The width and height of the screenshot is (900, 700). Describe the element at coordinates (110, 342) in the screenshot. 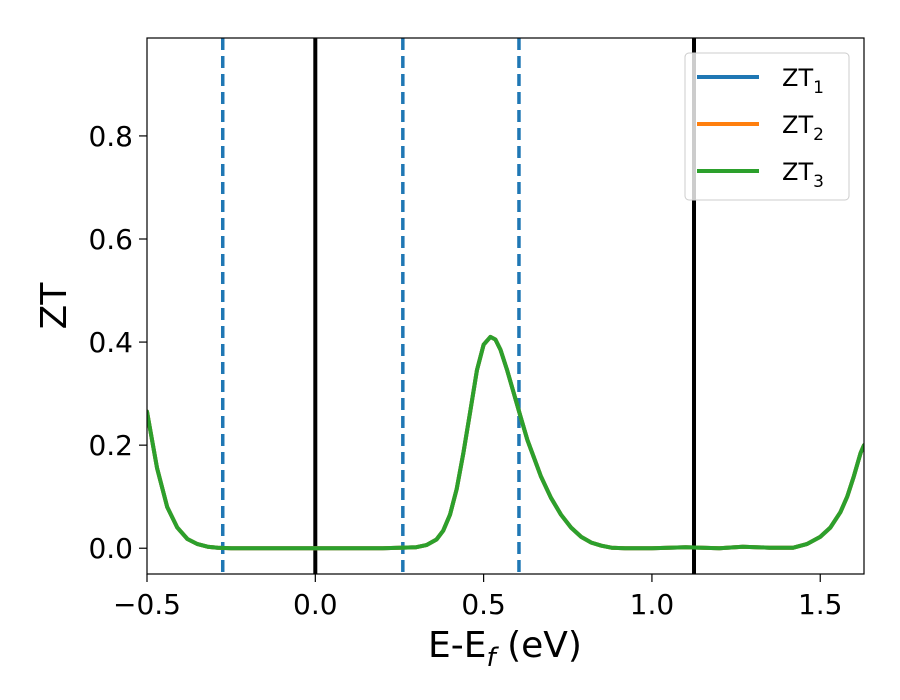

I see `y-tick-label: 0.4` at that location.